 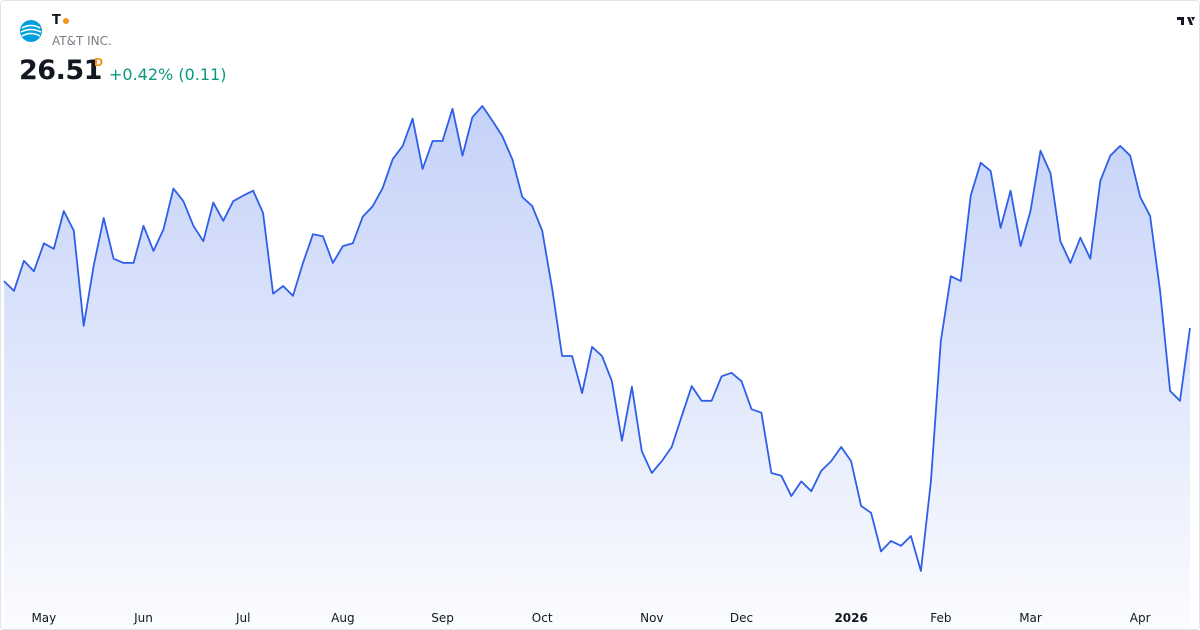 I want to click on tv-logo, so click(x=1186, y=21).